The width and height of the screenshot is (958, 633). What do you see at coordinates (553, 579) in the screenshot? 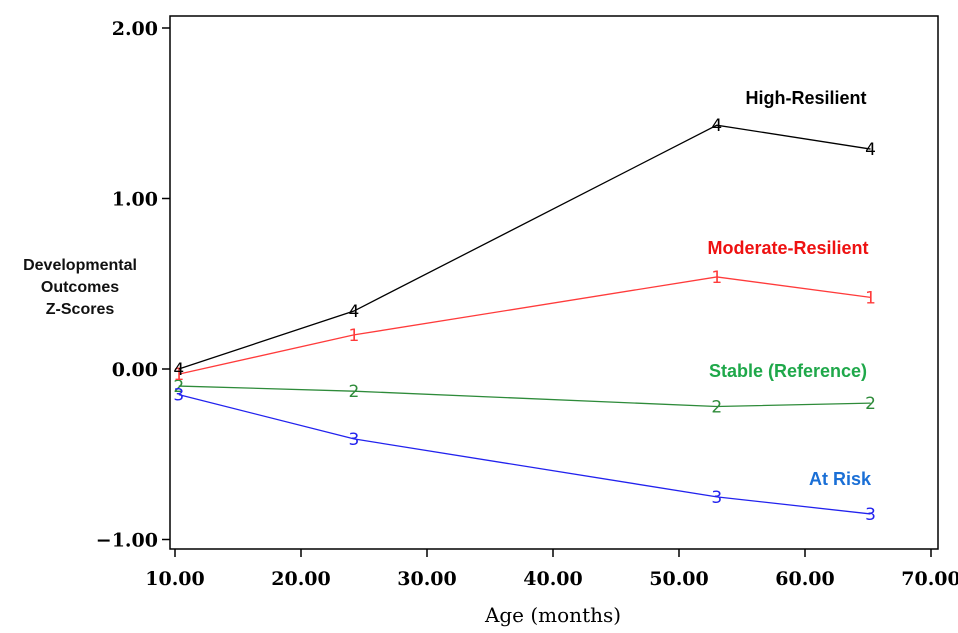
I see `x-tick-label: 40.00` at bounding box center [553, 579].